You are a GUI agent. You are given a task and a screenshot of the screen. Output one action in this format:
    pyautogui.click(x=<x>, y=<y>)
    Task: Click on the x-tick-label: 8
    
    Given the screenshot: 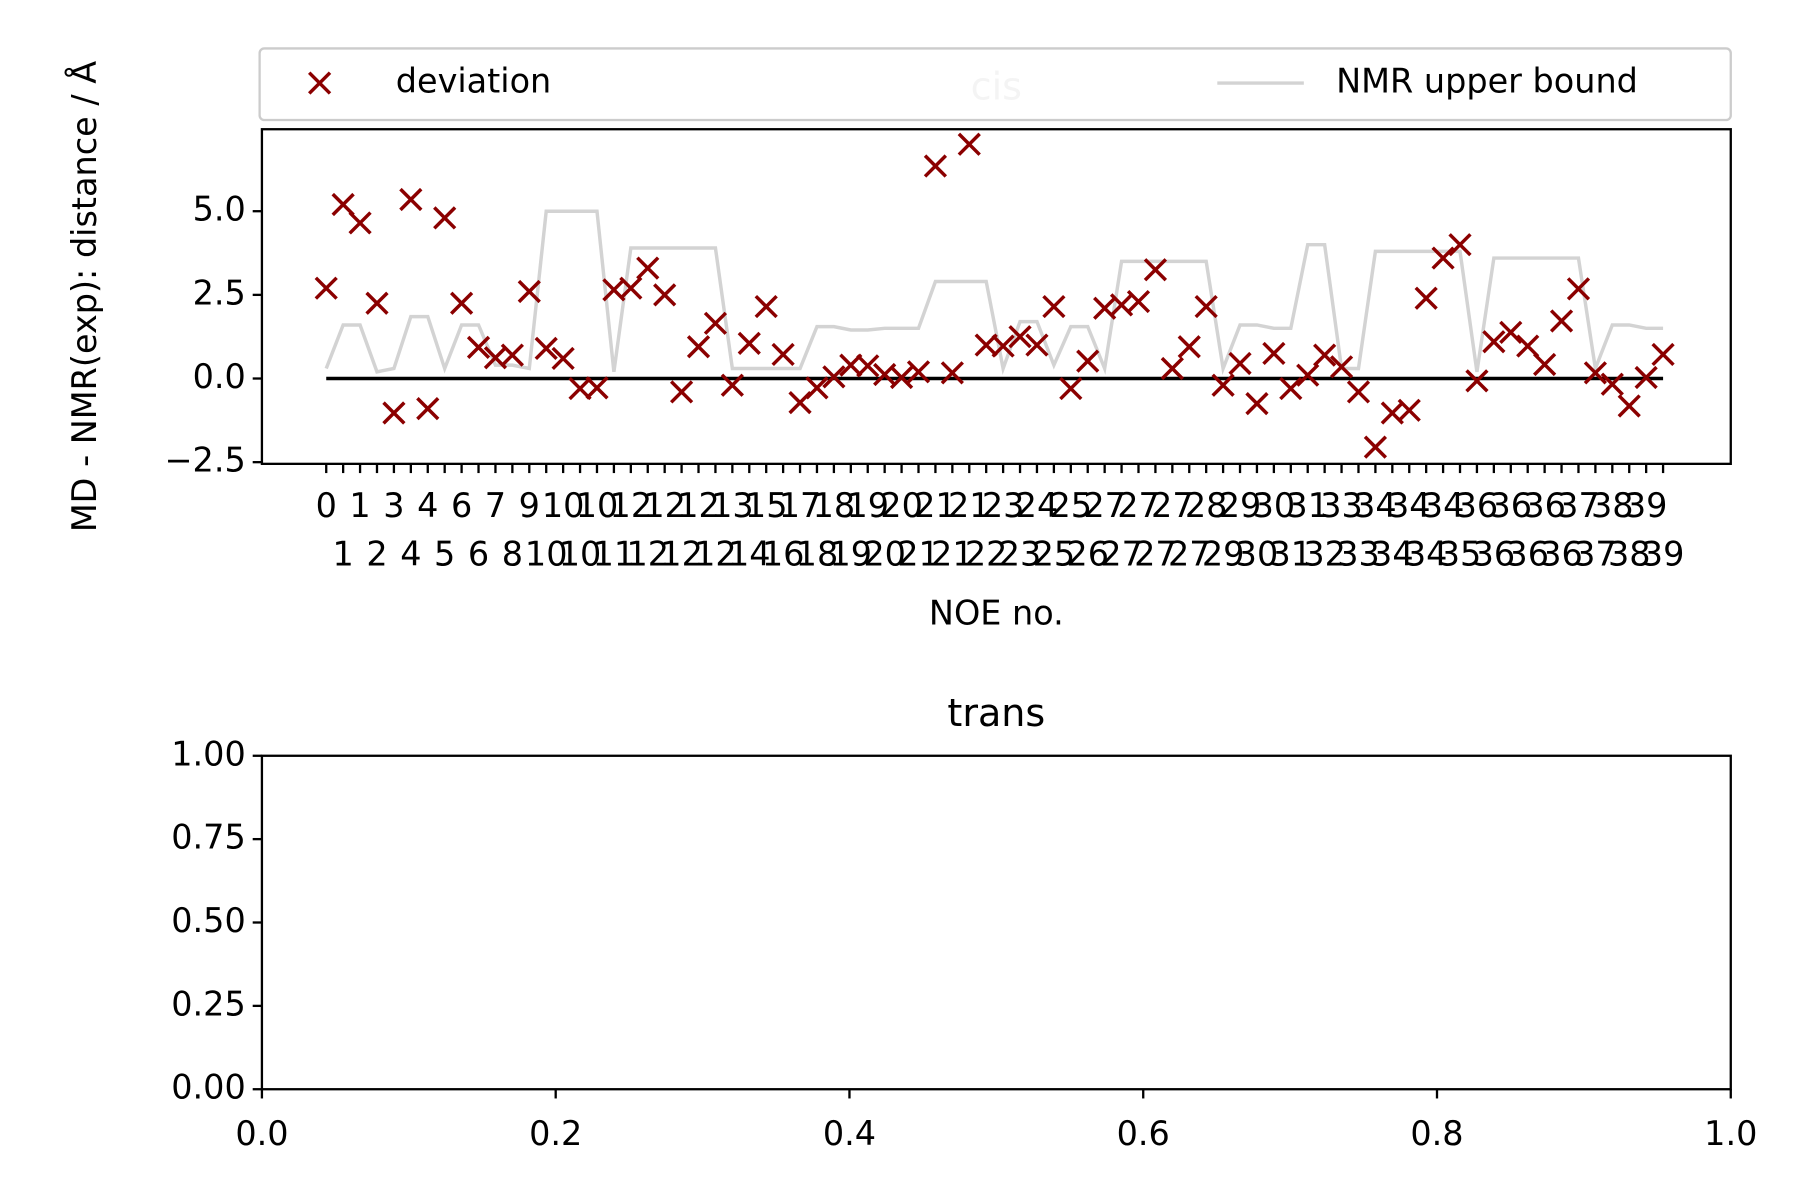 What is the action you would take?
    pyautogui.click(x=512, y=554)
    